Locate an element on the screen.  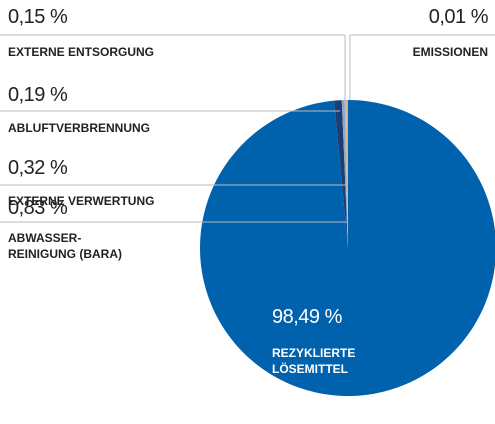
value-label: 0,01 % is located at coordinates (458, 17).